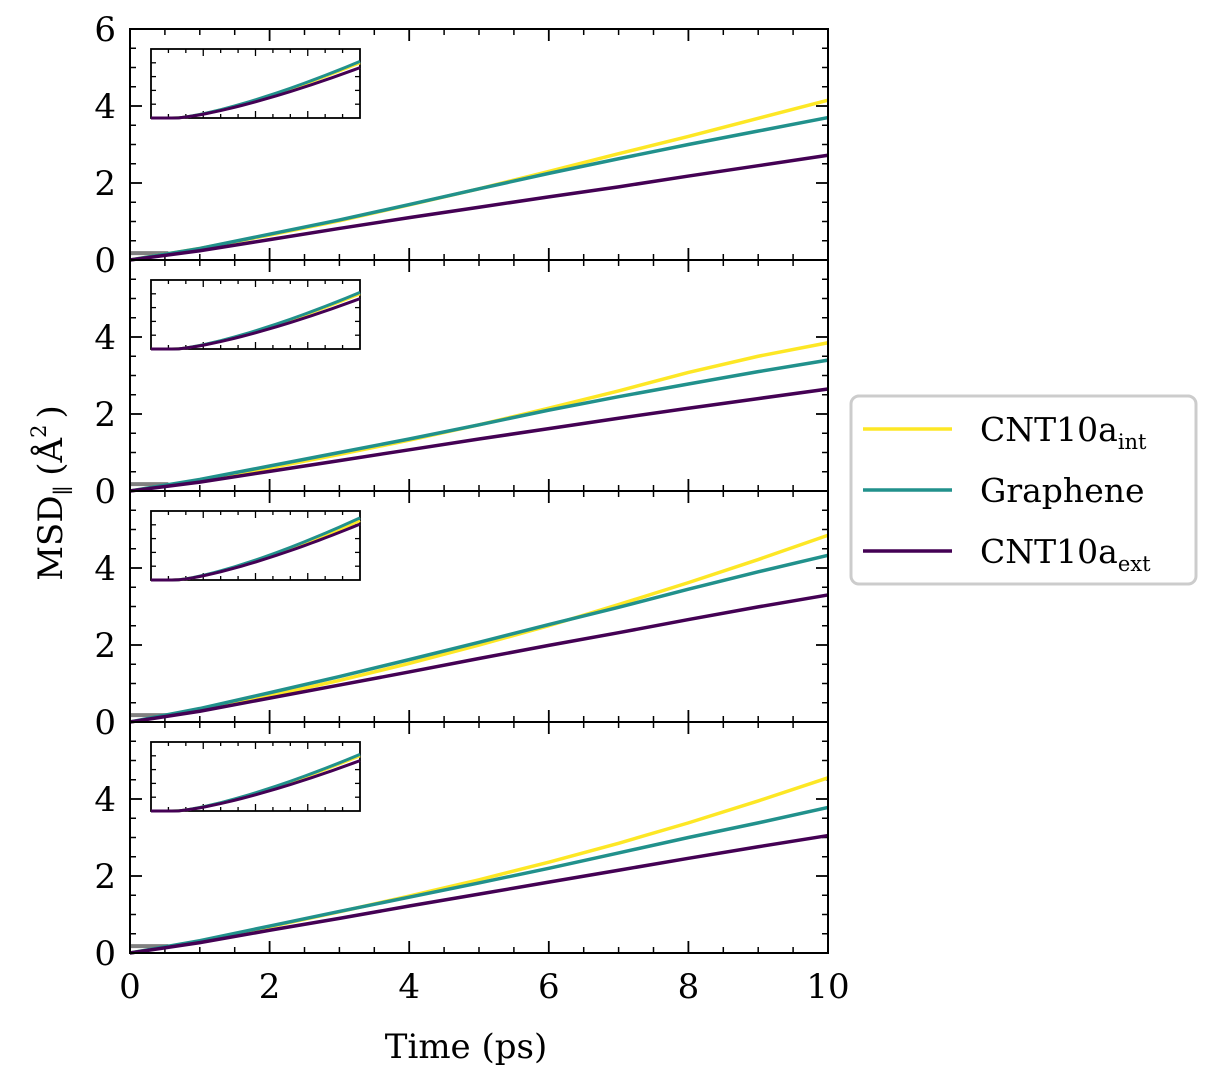 The height and width of the screenshot is (1085, 1212). I want to click on legend-frame, so click(1023, 490).